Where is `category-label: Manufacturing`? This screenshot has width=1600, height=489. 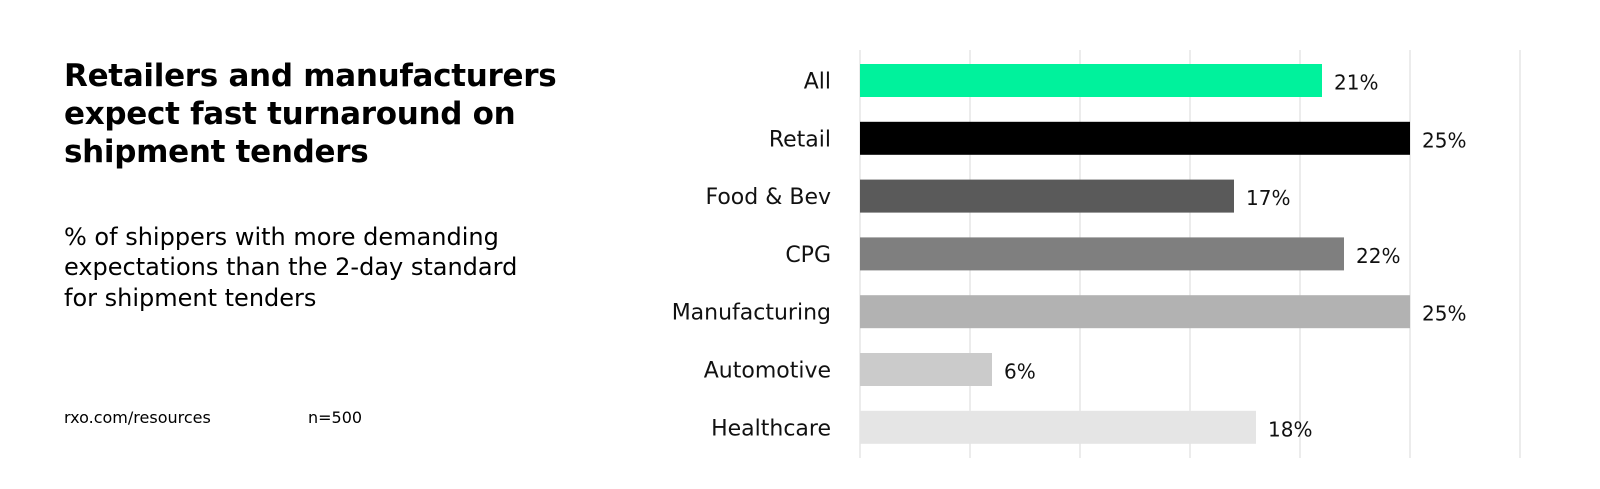
category-label: Manufacturing is located at coordinates (751, 313).